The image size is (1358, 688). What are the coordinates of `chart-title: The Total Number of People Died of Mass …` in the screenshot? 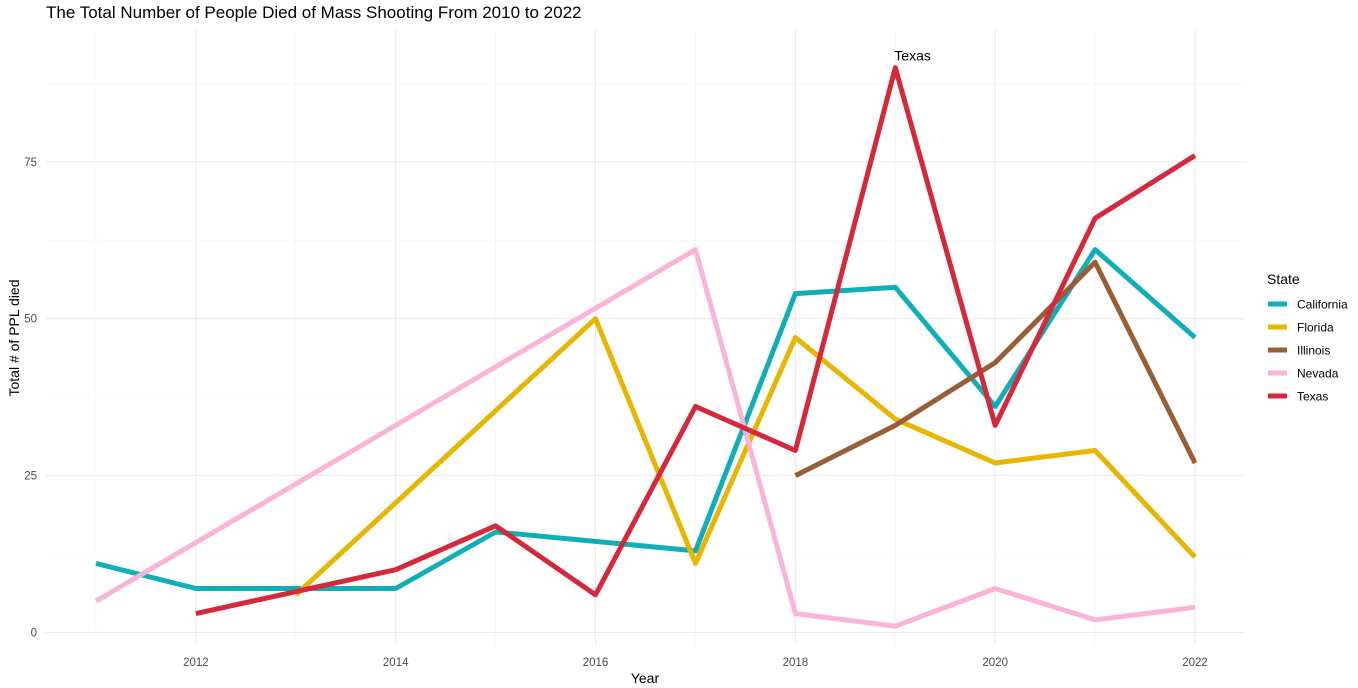 It's located at (314, 12).